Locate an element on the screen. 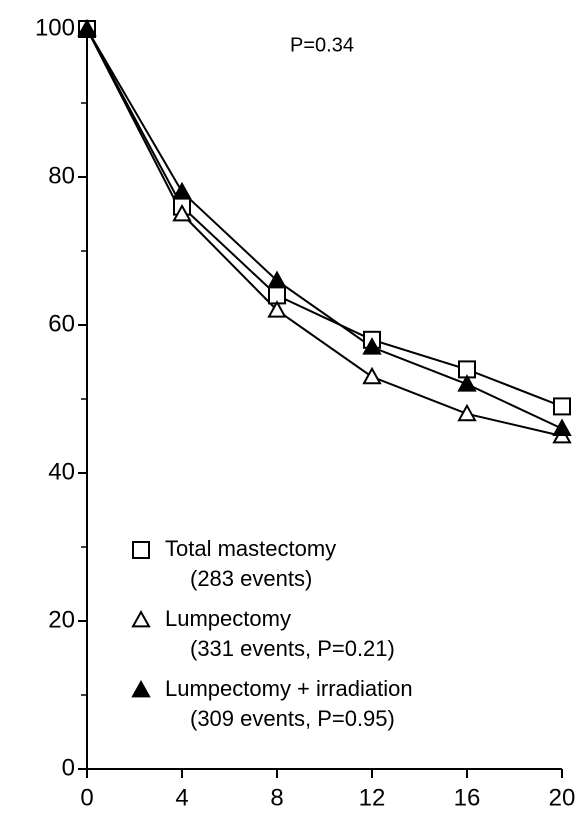  legend-label: Lumpectomy + irradiation is located at coordinates (289, 688).